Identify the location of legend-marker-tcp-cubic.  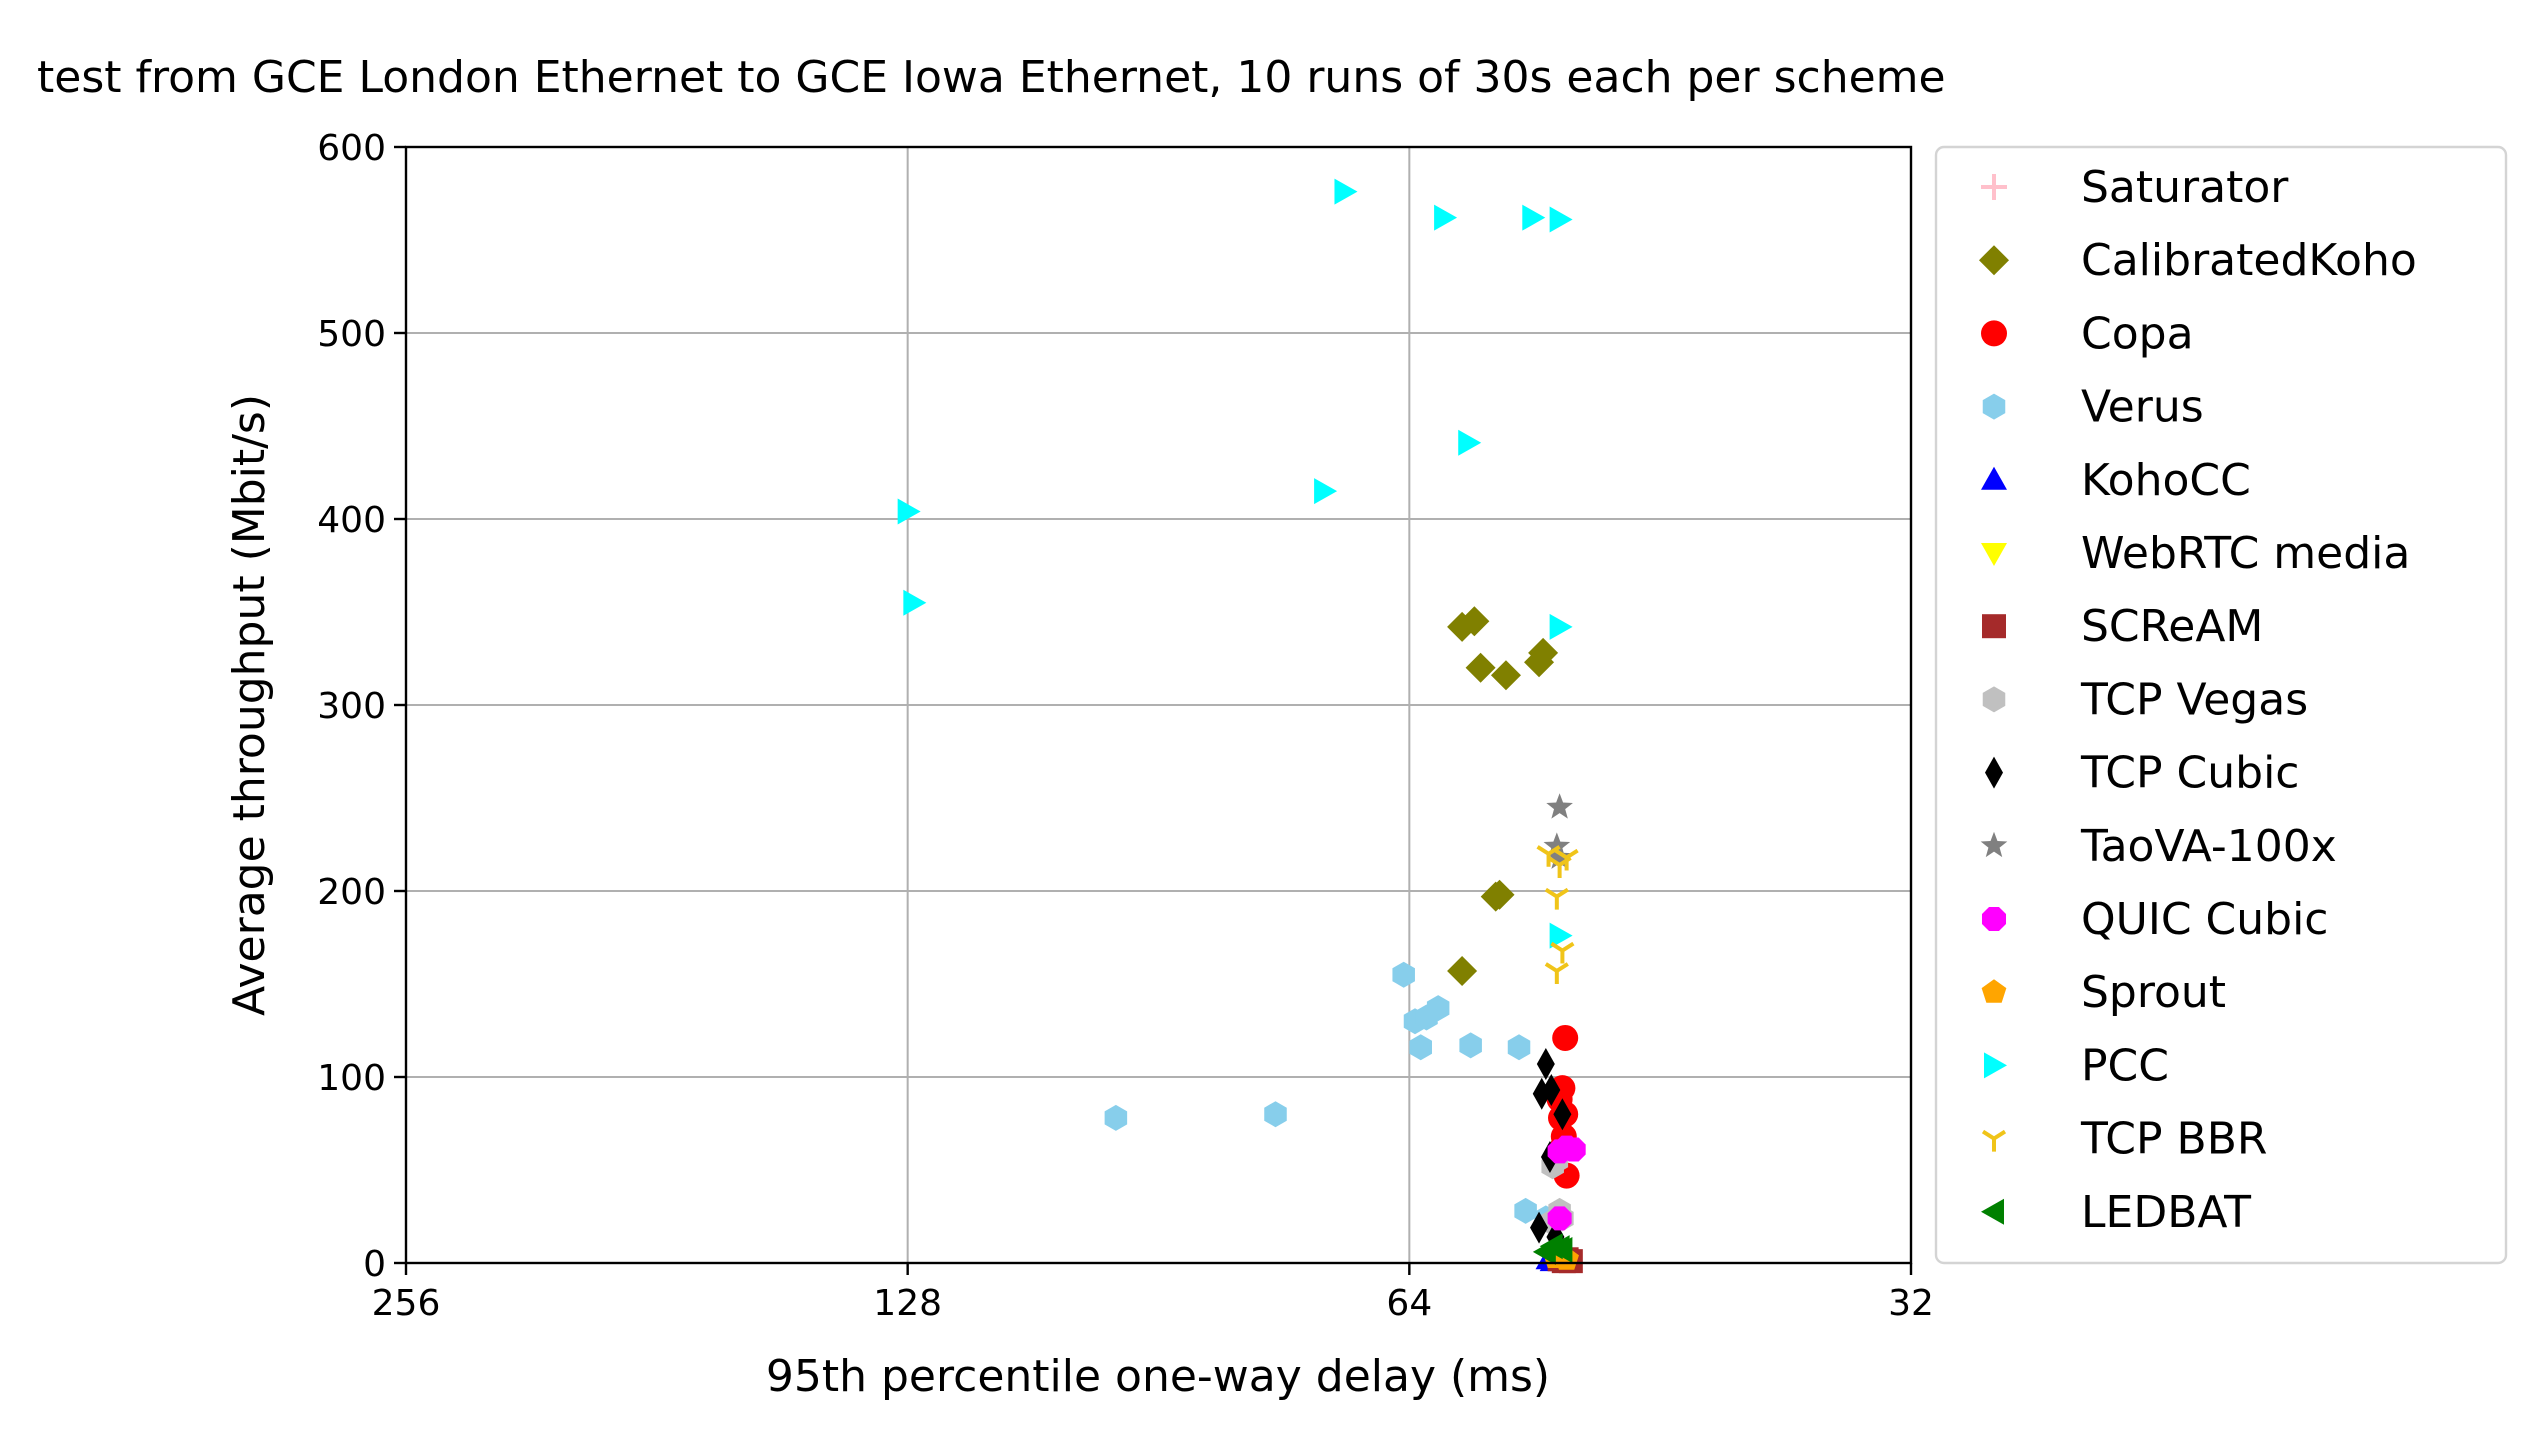
(1994, 772).